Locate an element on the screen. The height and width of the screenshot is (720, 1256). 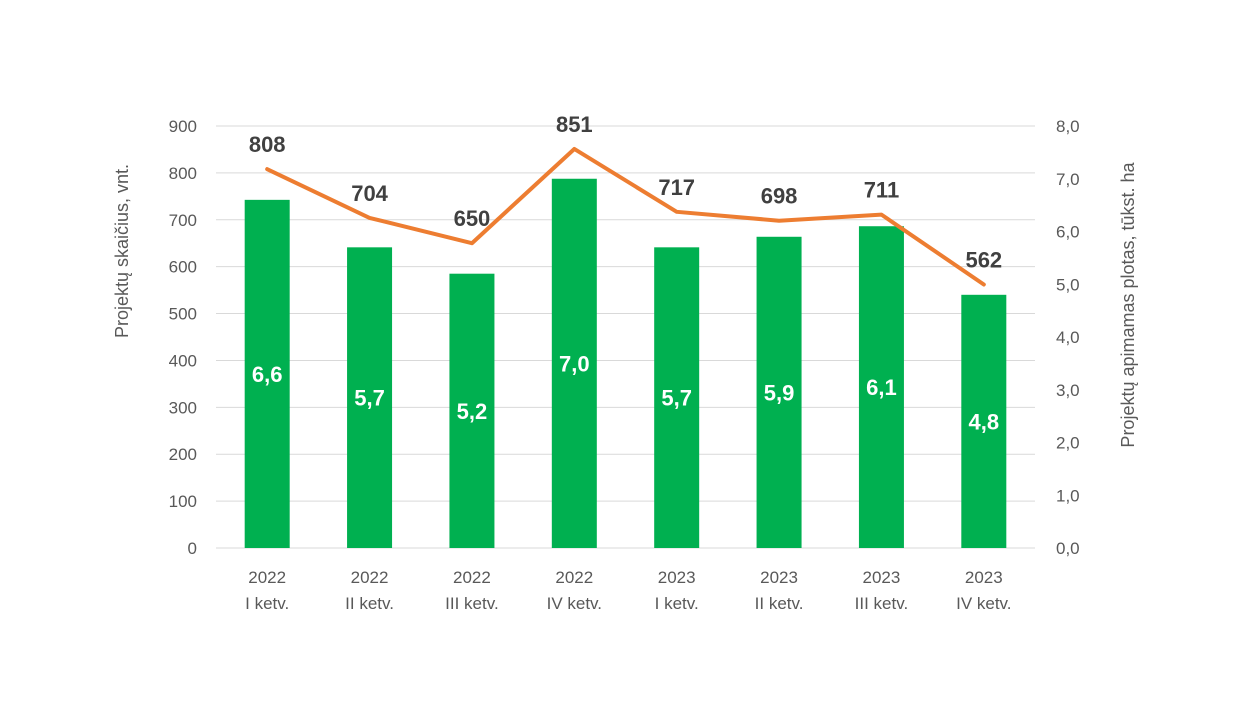
line-data-label: 808 is located at coordinates (267, 144).